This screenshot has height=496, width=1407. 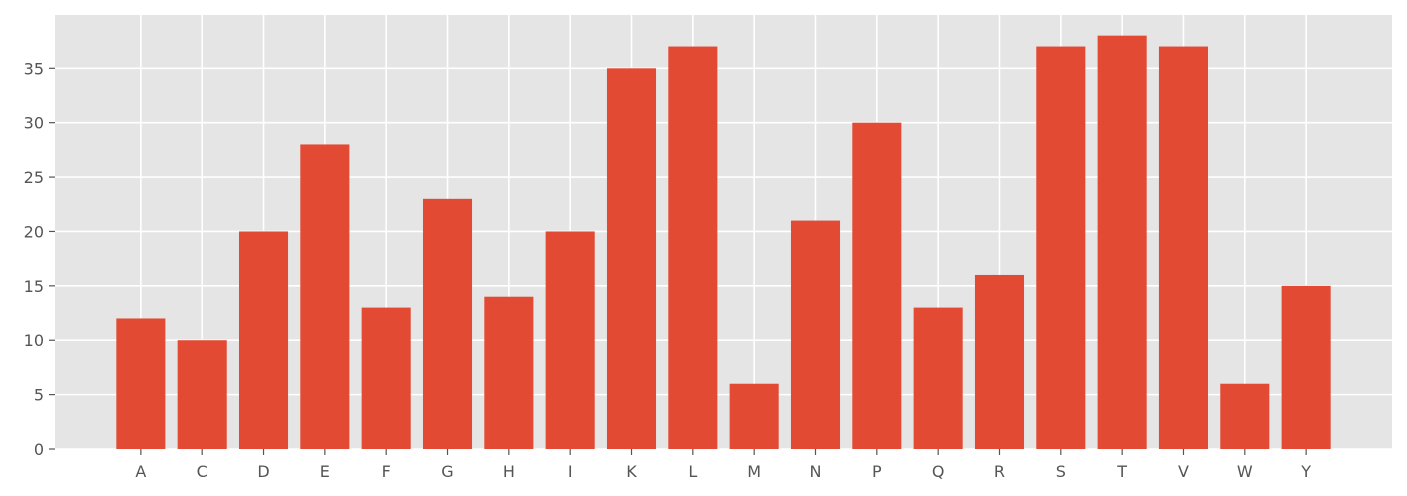 I want to click on bar-m, so click(x=754, y=416).